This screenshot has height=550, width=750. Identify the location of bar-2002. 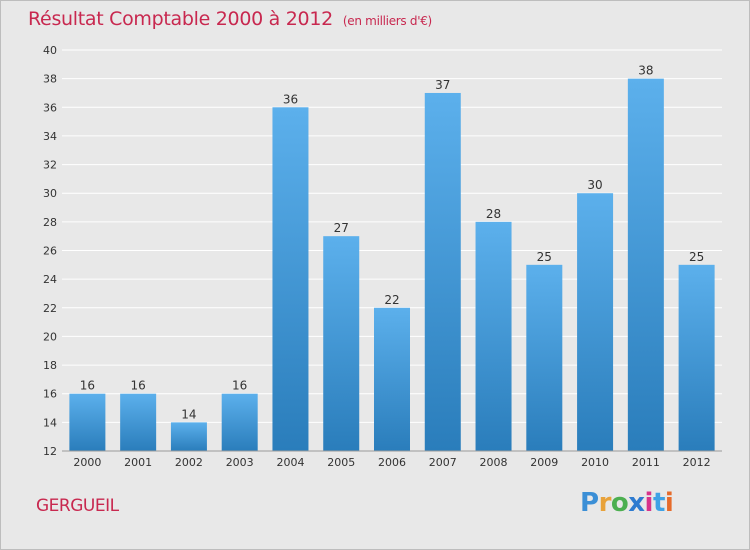
(188, 436).